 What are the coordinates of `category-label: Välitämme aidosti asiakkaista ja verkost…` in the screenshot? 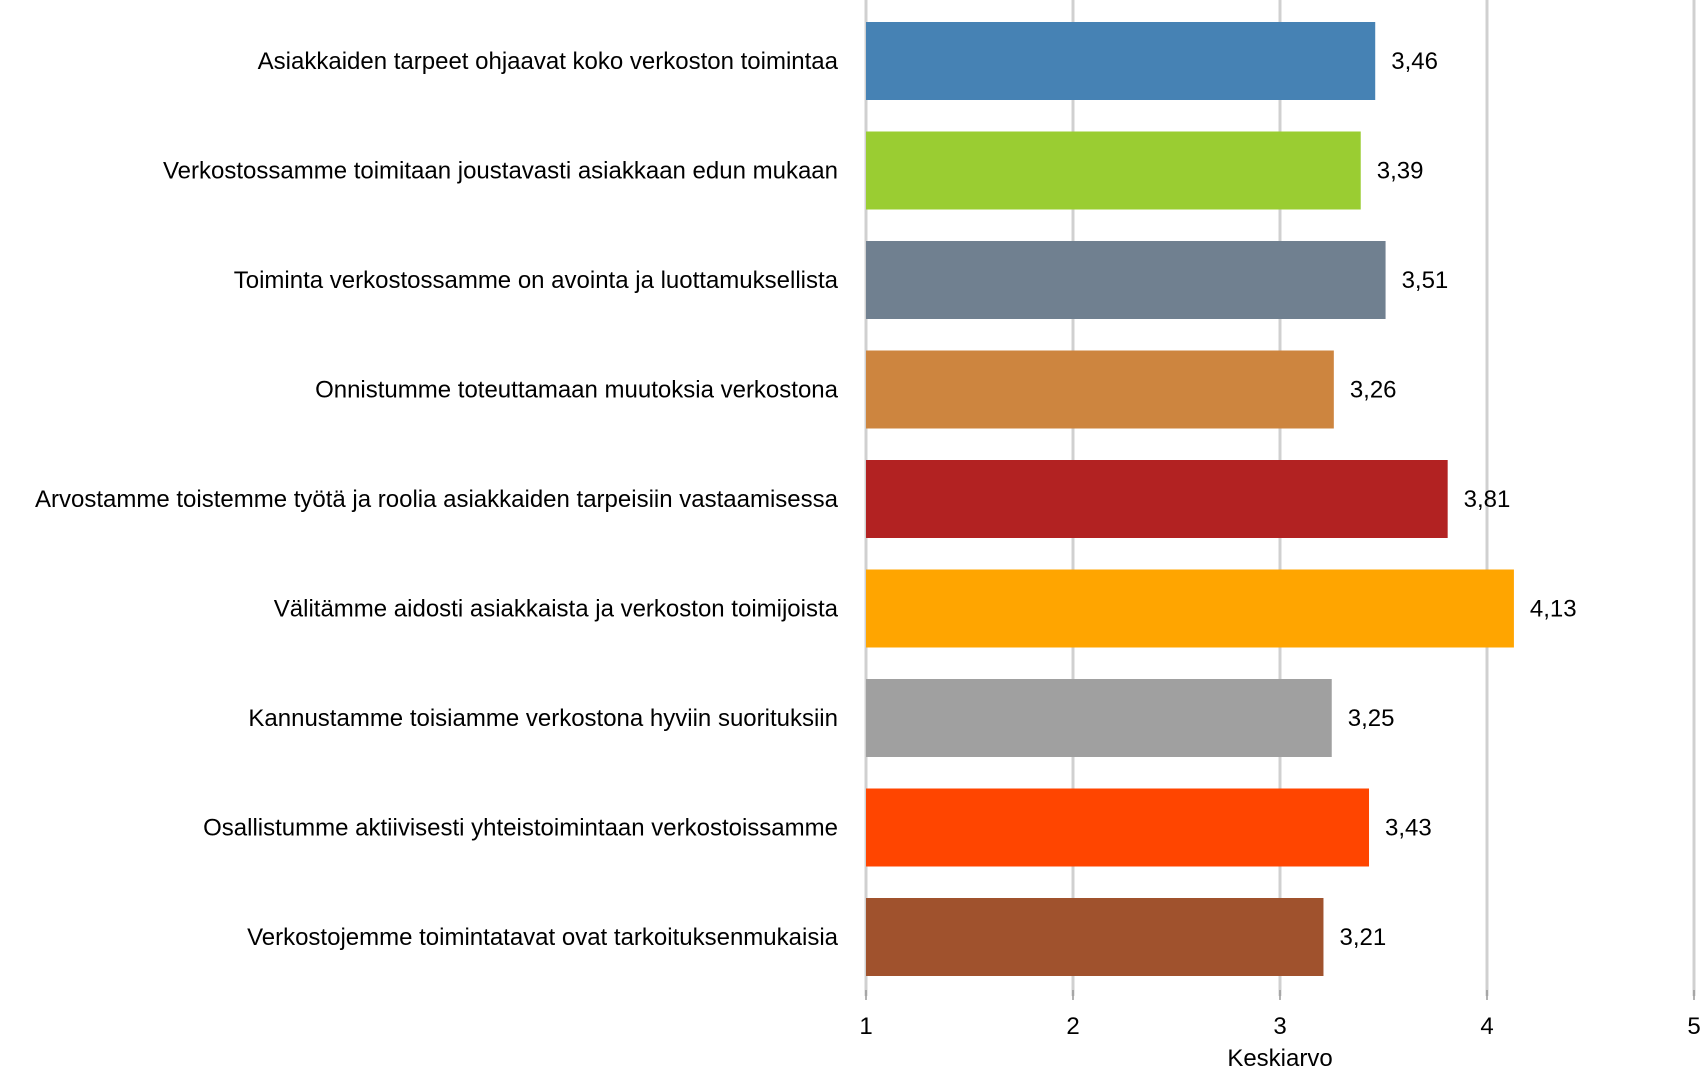 It's located at (556, 609).